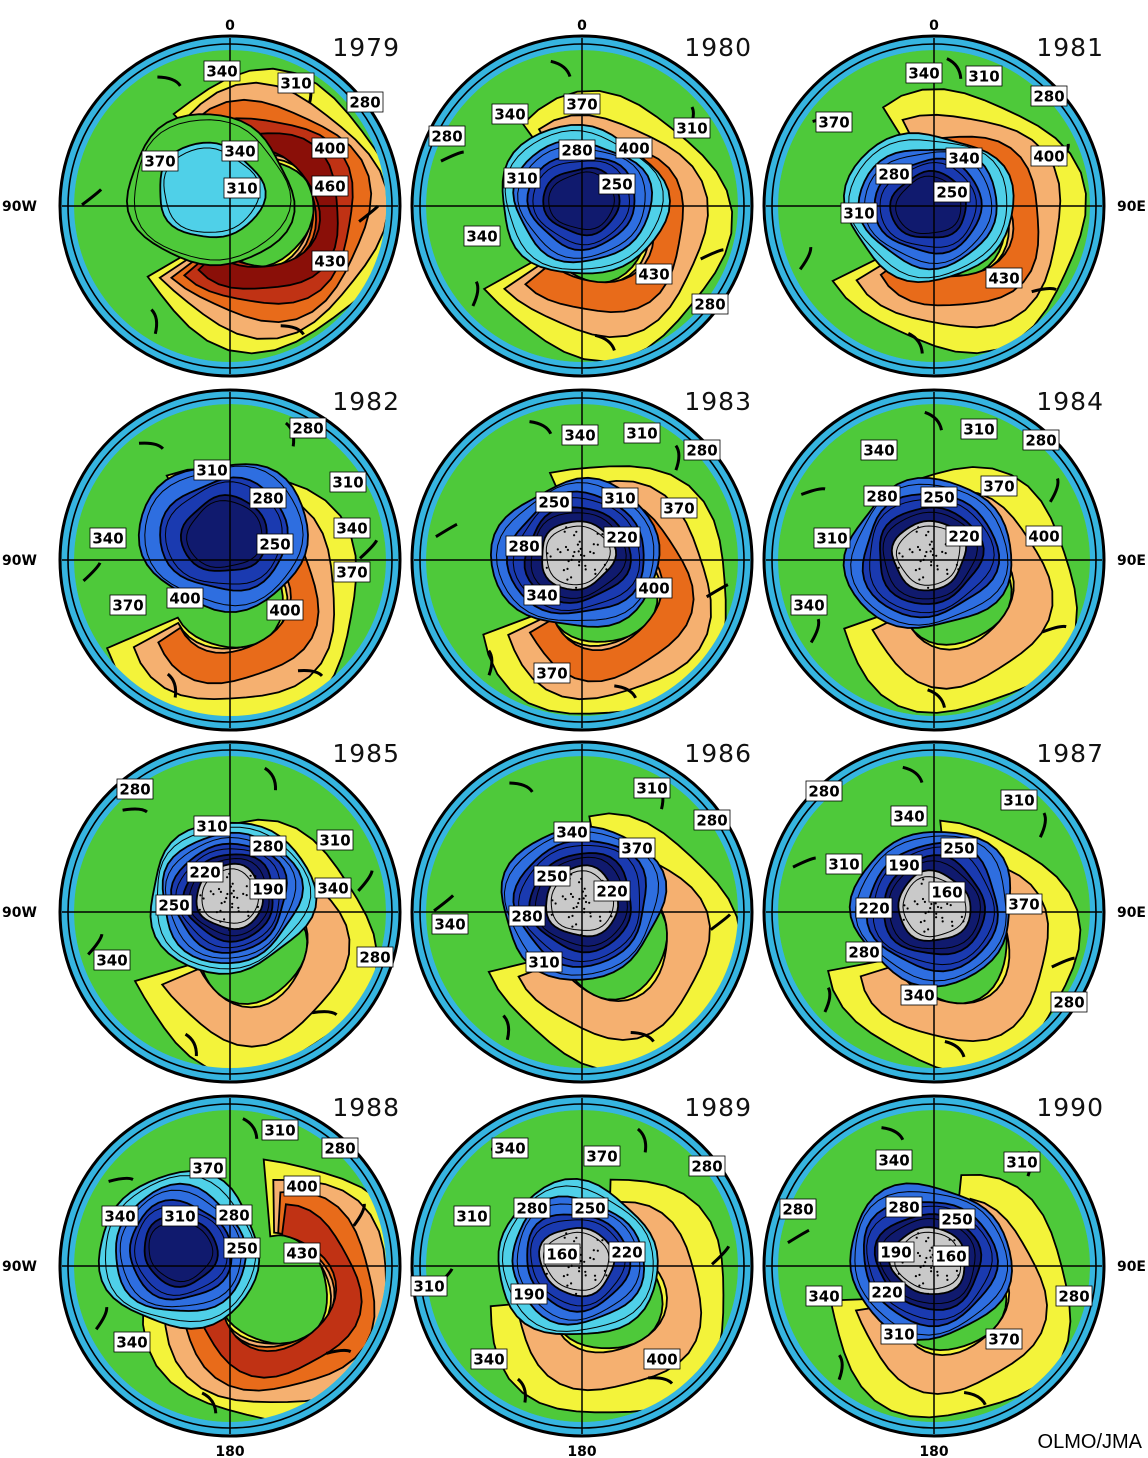  I want to click on credit-text: OLMO/JMA, so click(1090, 1442).